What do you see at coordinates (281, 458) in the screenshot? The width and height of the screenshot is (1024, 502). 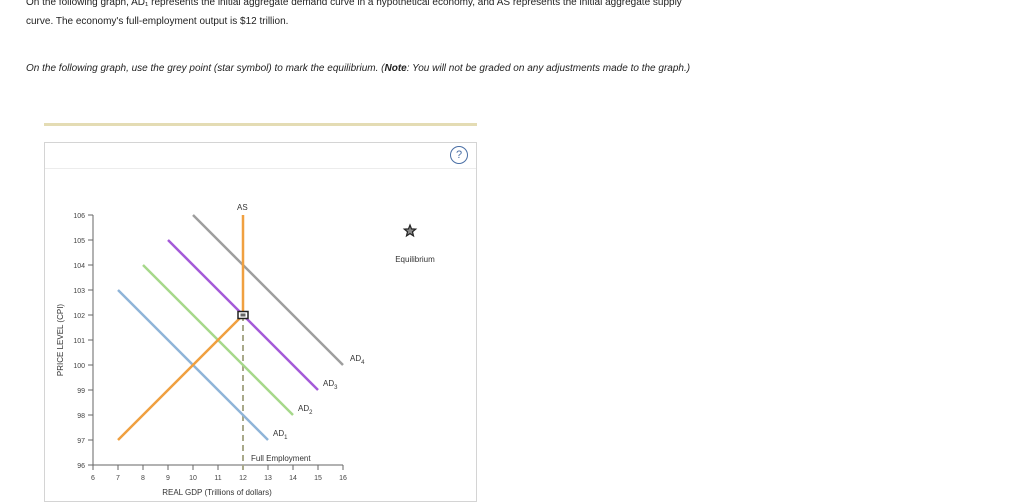 I see `full-employment-label: Full Employment` at bounding box center [281, 458].